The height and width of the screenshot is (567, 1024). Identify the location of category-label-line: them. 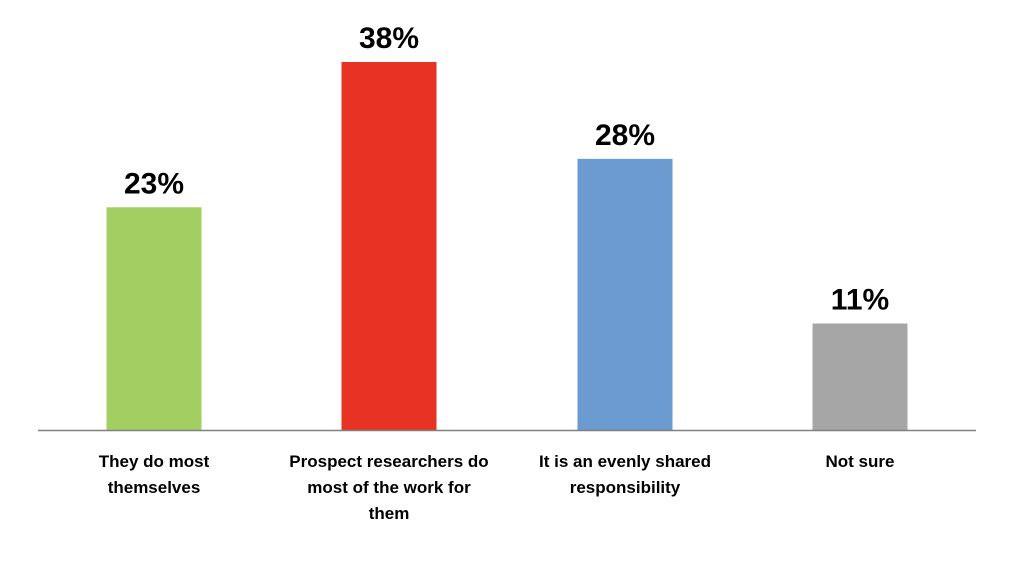
(389, 513).